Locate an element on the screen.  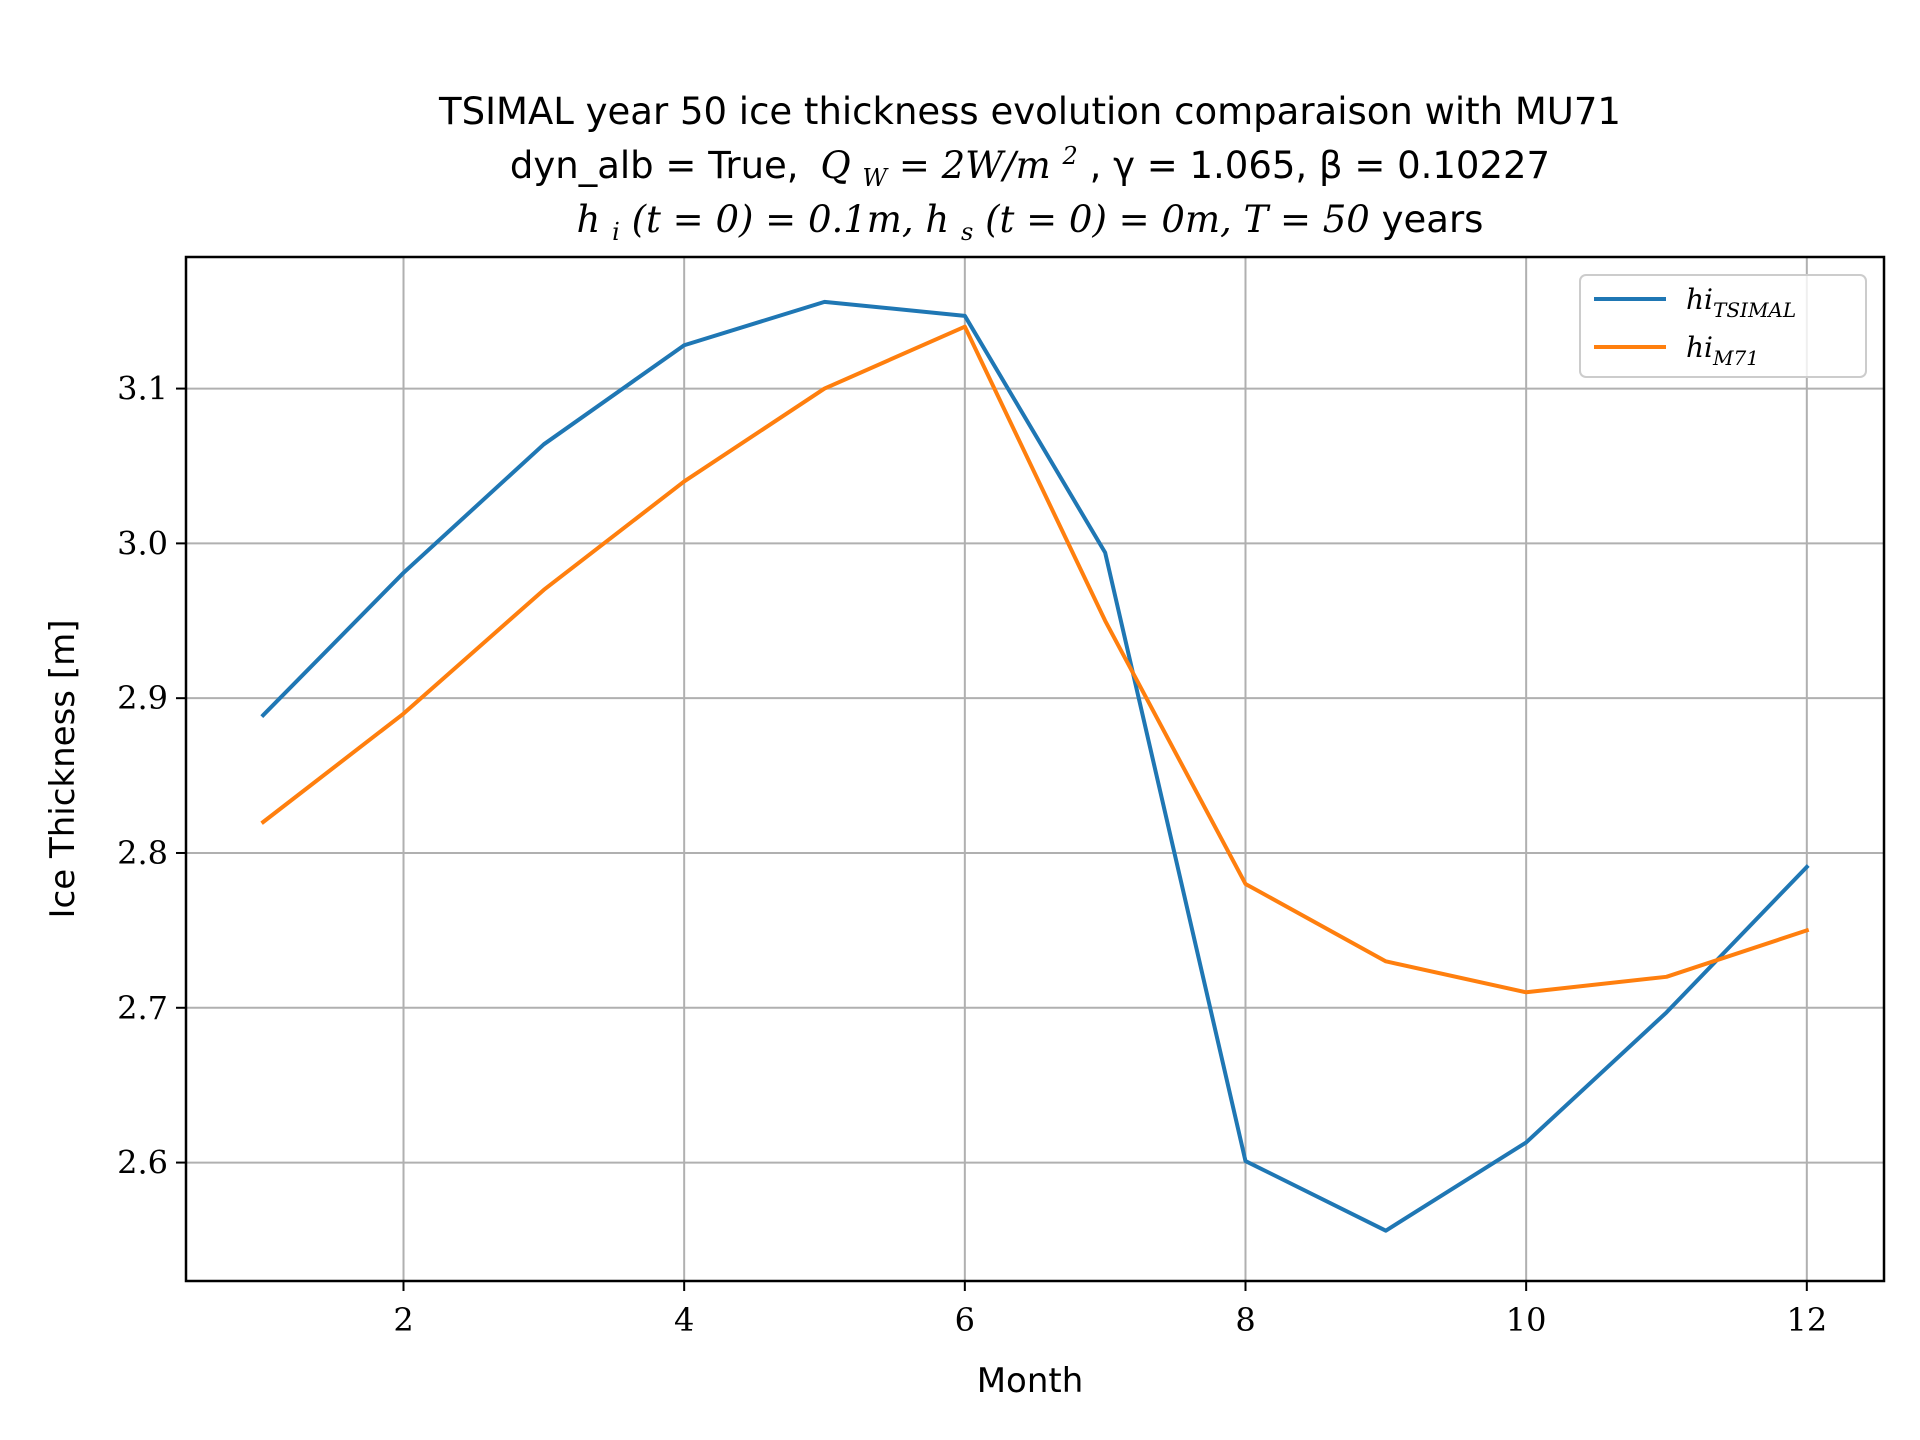
y-tick-label: 2.6 is located at coordinates (142, 1163).